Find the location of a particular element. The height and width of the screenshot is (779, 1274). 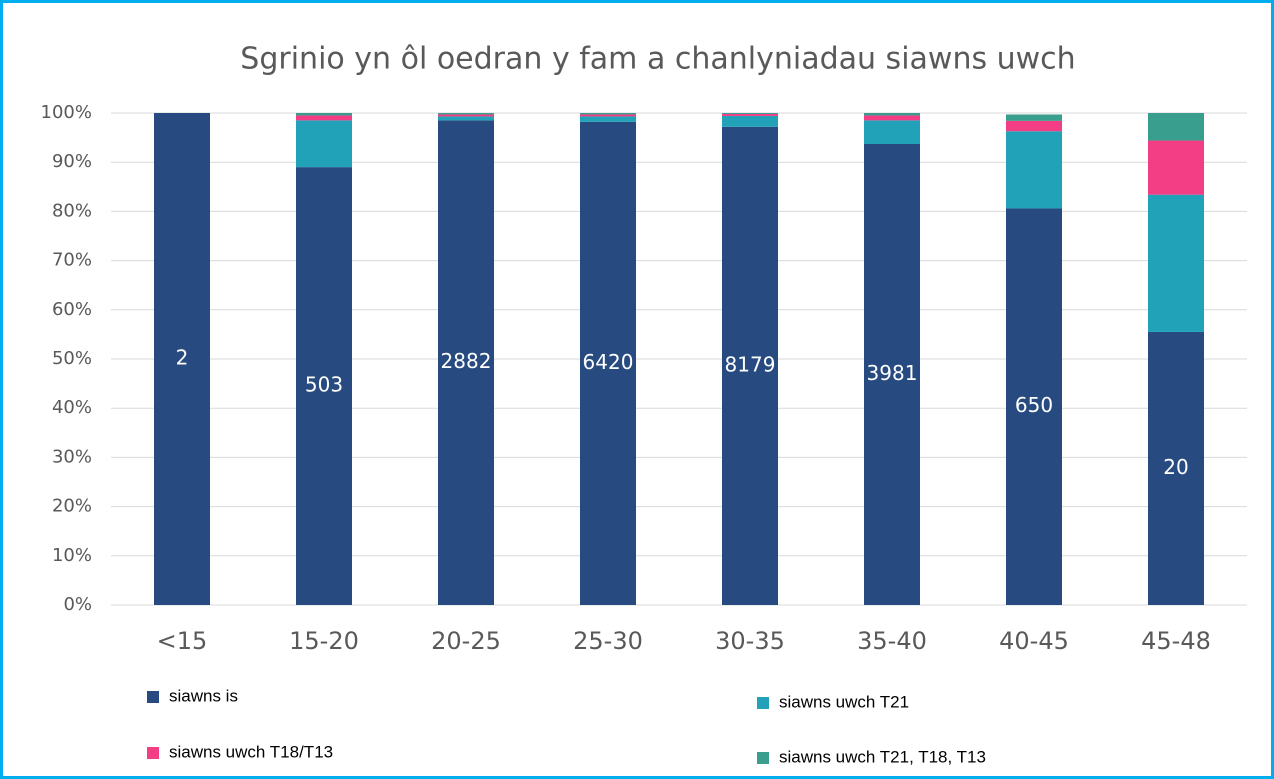

x-tick-label: 35-40 is located at coordinates (892, 641).